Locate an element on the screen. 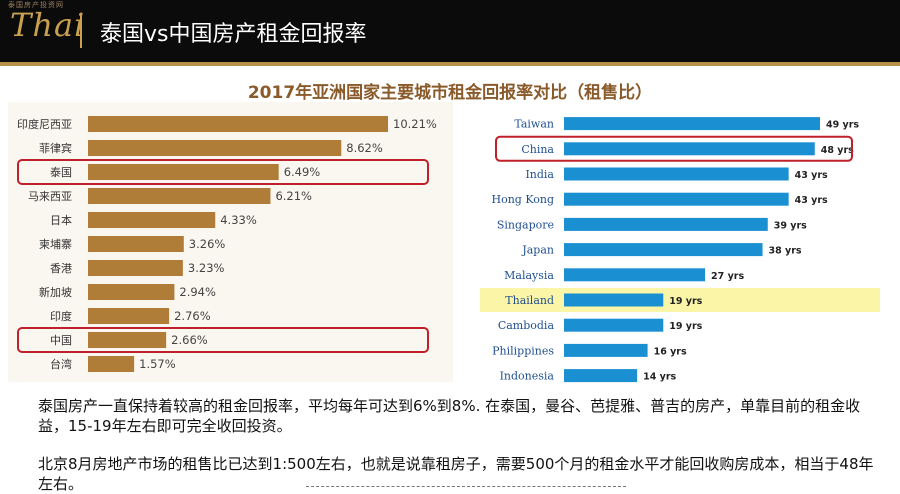 This screenshot has height=494, width=900. gold-divider is located at coordinates (450, 64).